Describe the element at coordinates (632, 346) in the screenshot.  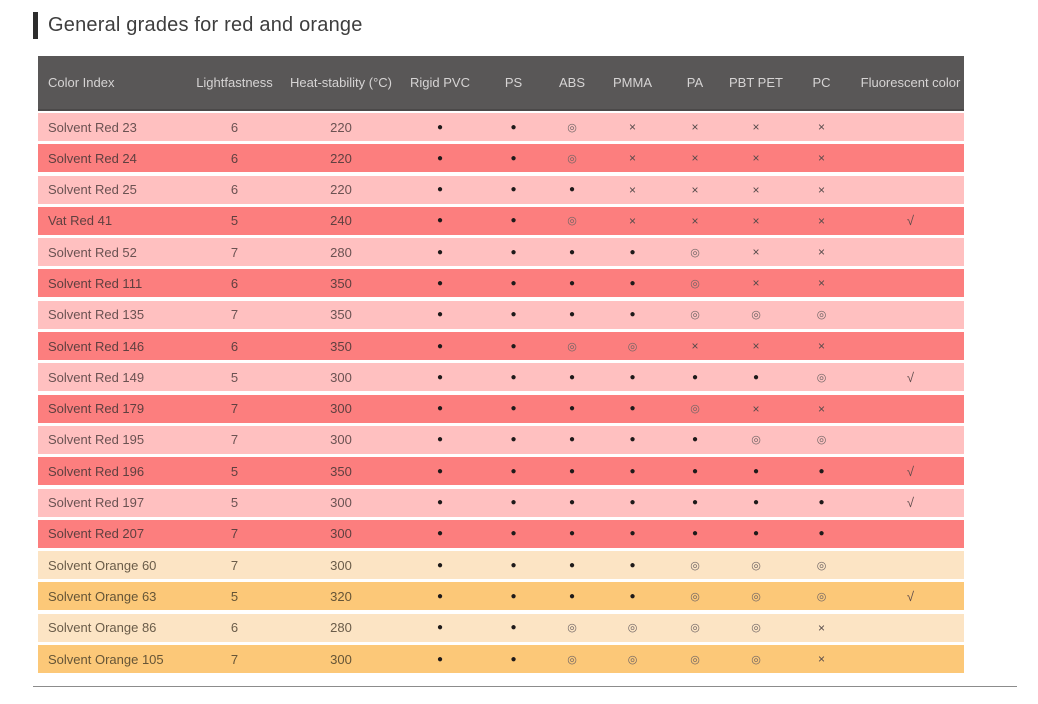
I see `cell-grade-pmma: ◎` at that location.